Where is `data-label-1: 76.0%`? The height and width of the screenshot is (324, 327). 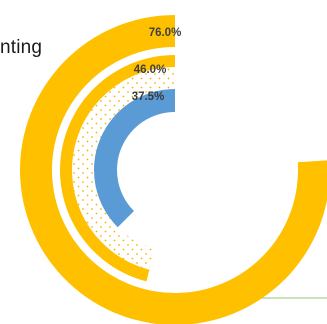 data-label-1: 76.0% is located at coordinates (165, 33).